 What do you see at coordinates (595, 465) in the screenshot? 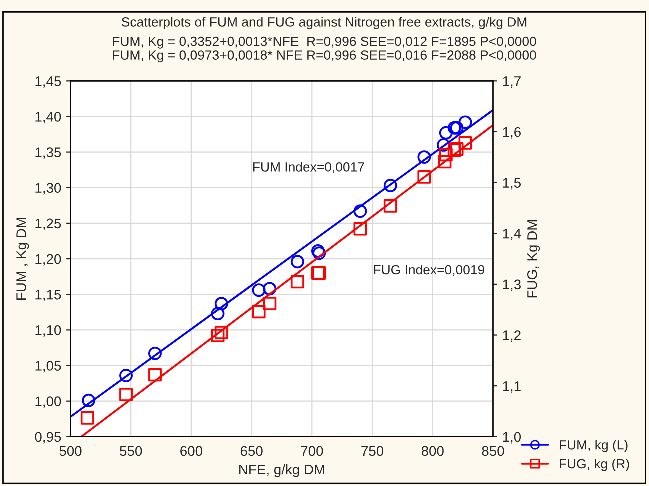
I see `legend-label: FUG, kg (R)` at bounding box center [595, 465].